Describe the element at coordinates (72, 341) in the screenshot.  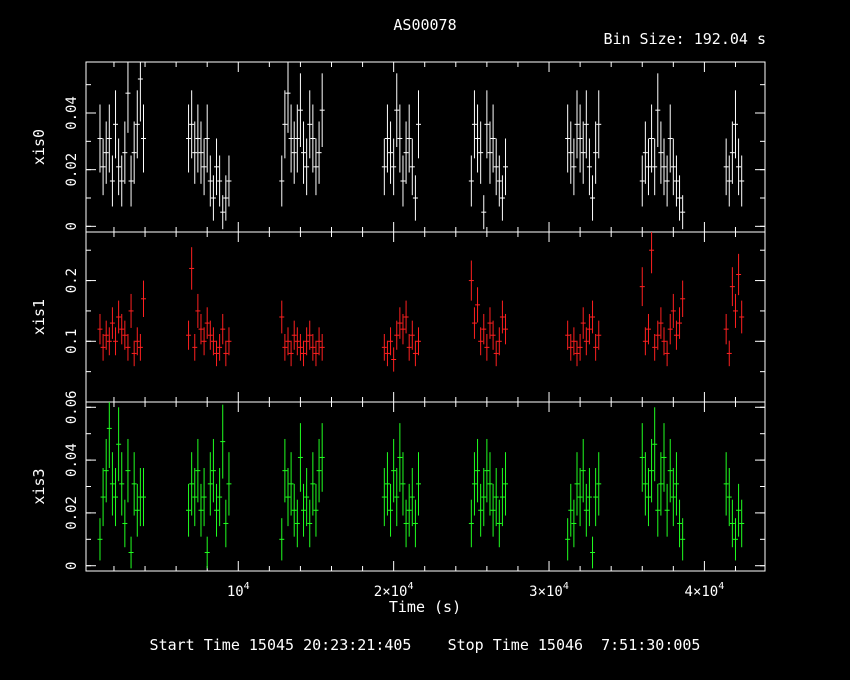
I see `y-tick-label: 0.1` at that location.